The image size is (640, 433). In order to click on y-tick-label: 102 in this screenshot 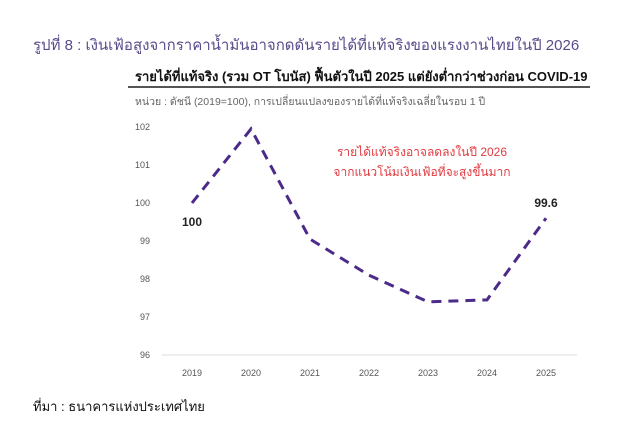, I will do `click(142, 127)`.